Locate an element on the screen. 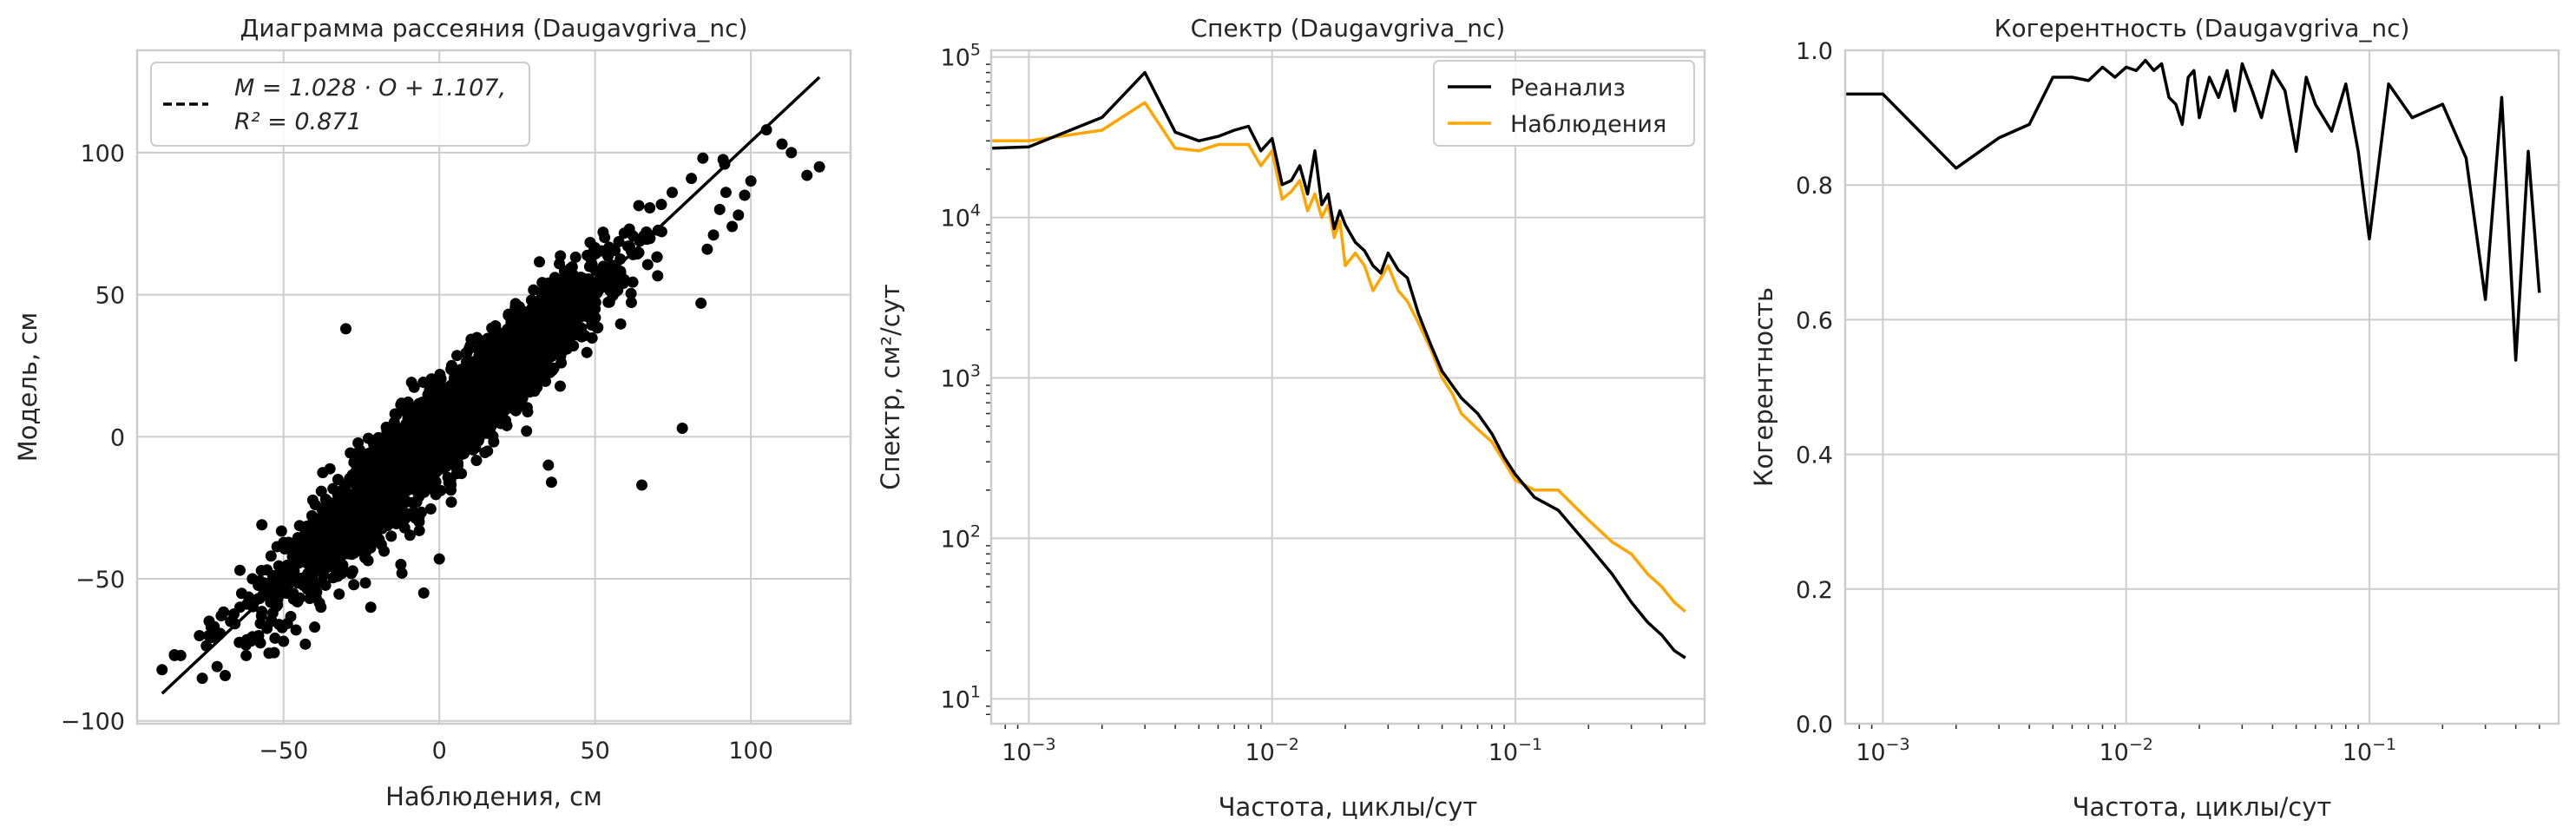 Image resolution: width=2576 pixels, height=840 pixels. spectrum-y-tick-label: 104 is located at coordinates (961, 217).